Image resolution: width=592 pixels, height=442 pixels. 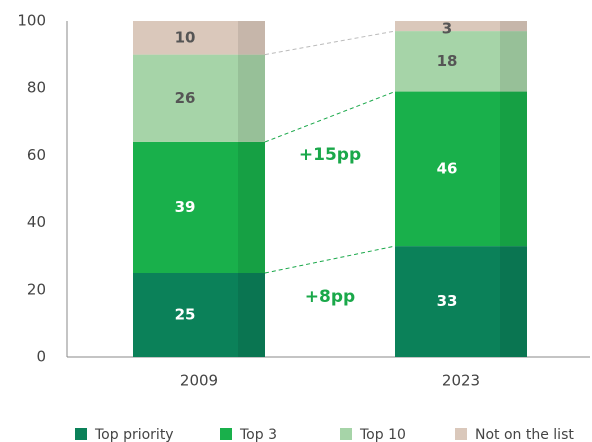 What do you see at coordinates (36, 222) in the screenshot?
I see `y-tick-label: 40` at bounding box center [36, 222].